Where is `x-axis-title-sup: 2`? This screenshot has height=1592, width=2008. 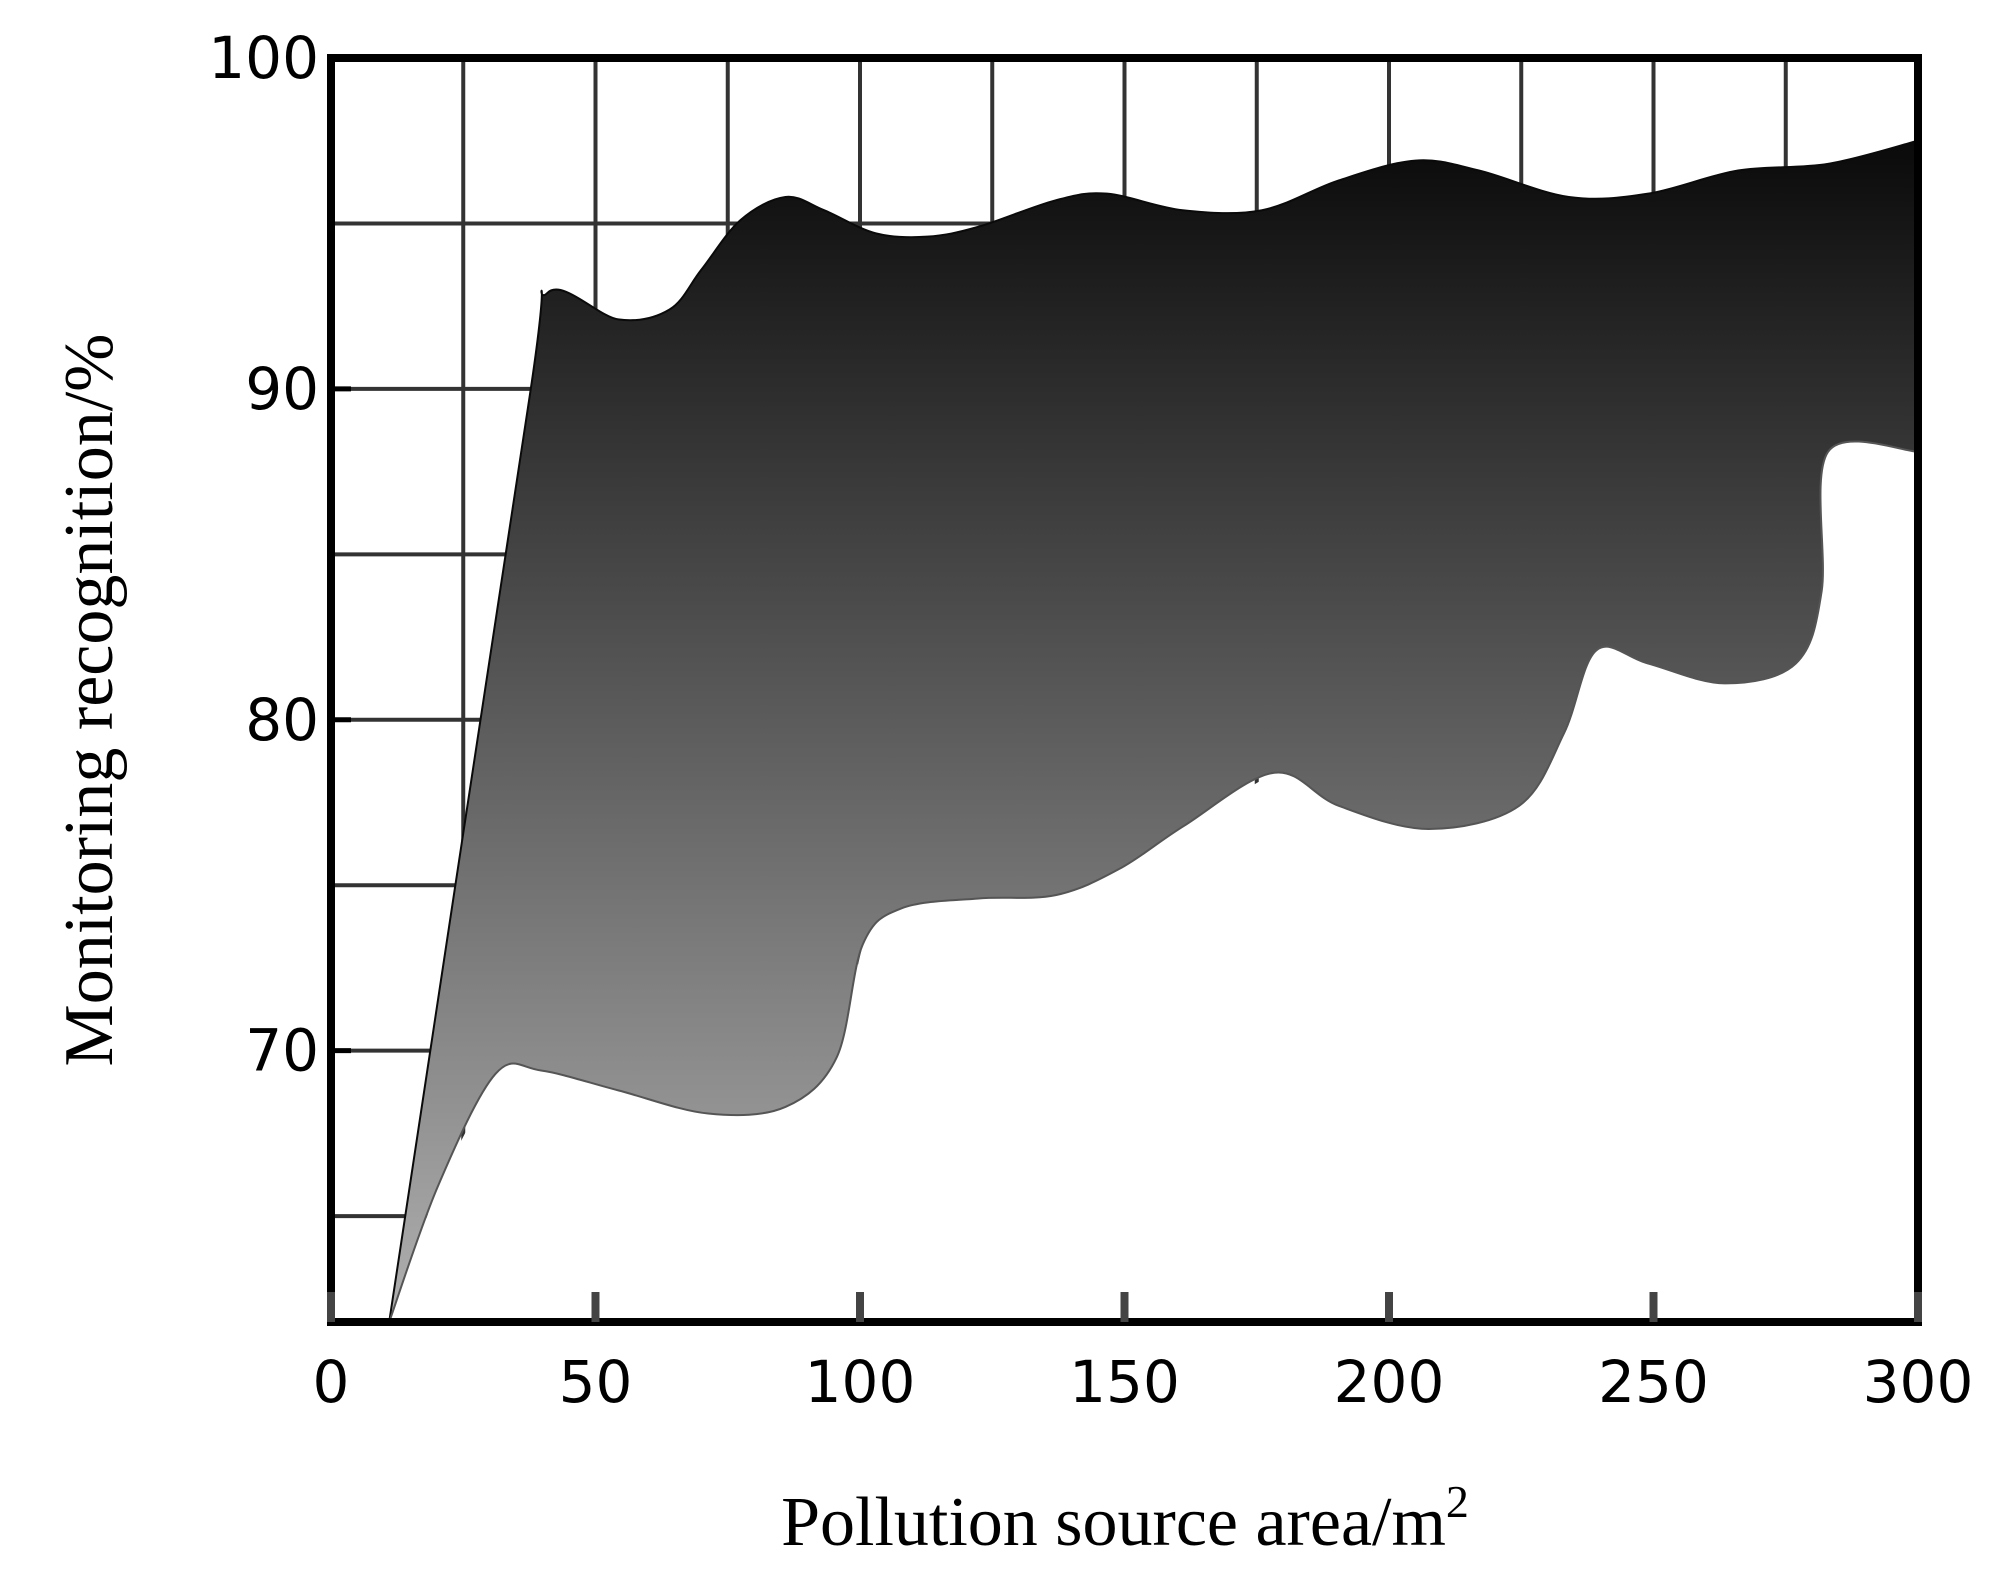 x-axis-title-sup: 2 is located at coordinates (1457, 1501).